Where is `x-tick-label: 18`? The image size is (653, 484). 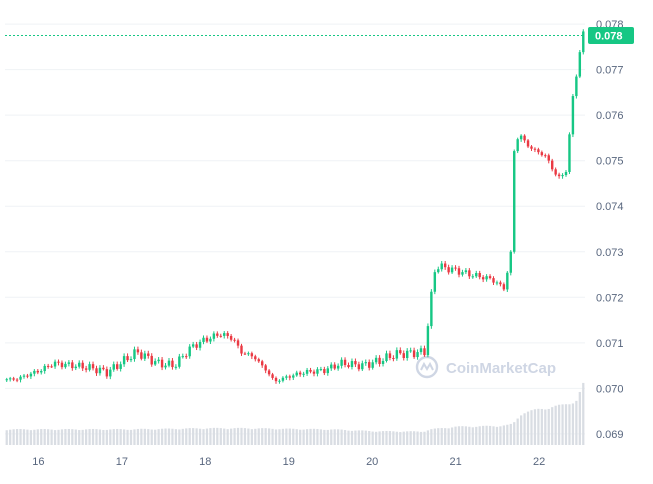
x-tick-label: 18 is located at coordinates (205, 462).